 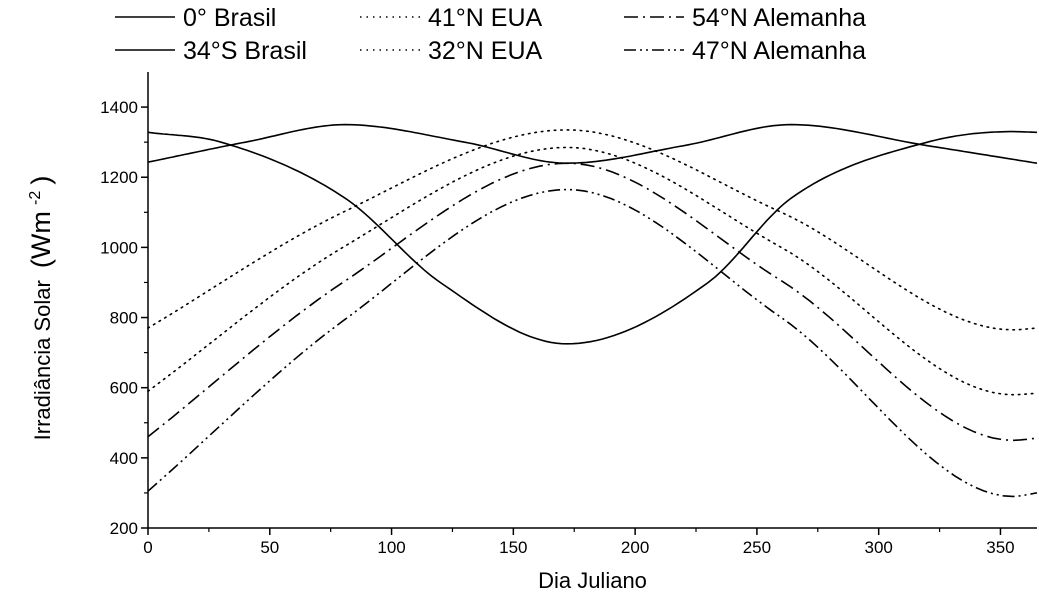 I want to click on x-tick-label: 250, so click(x=757, y=547).